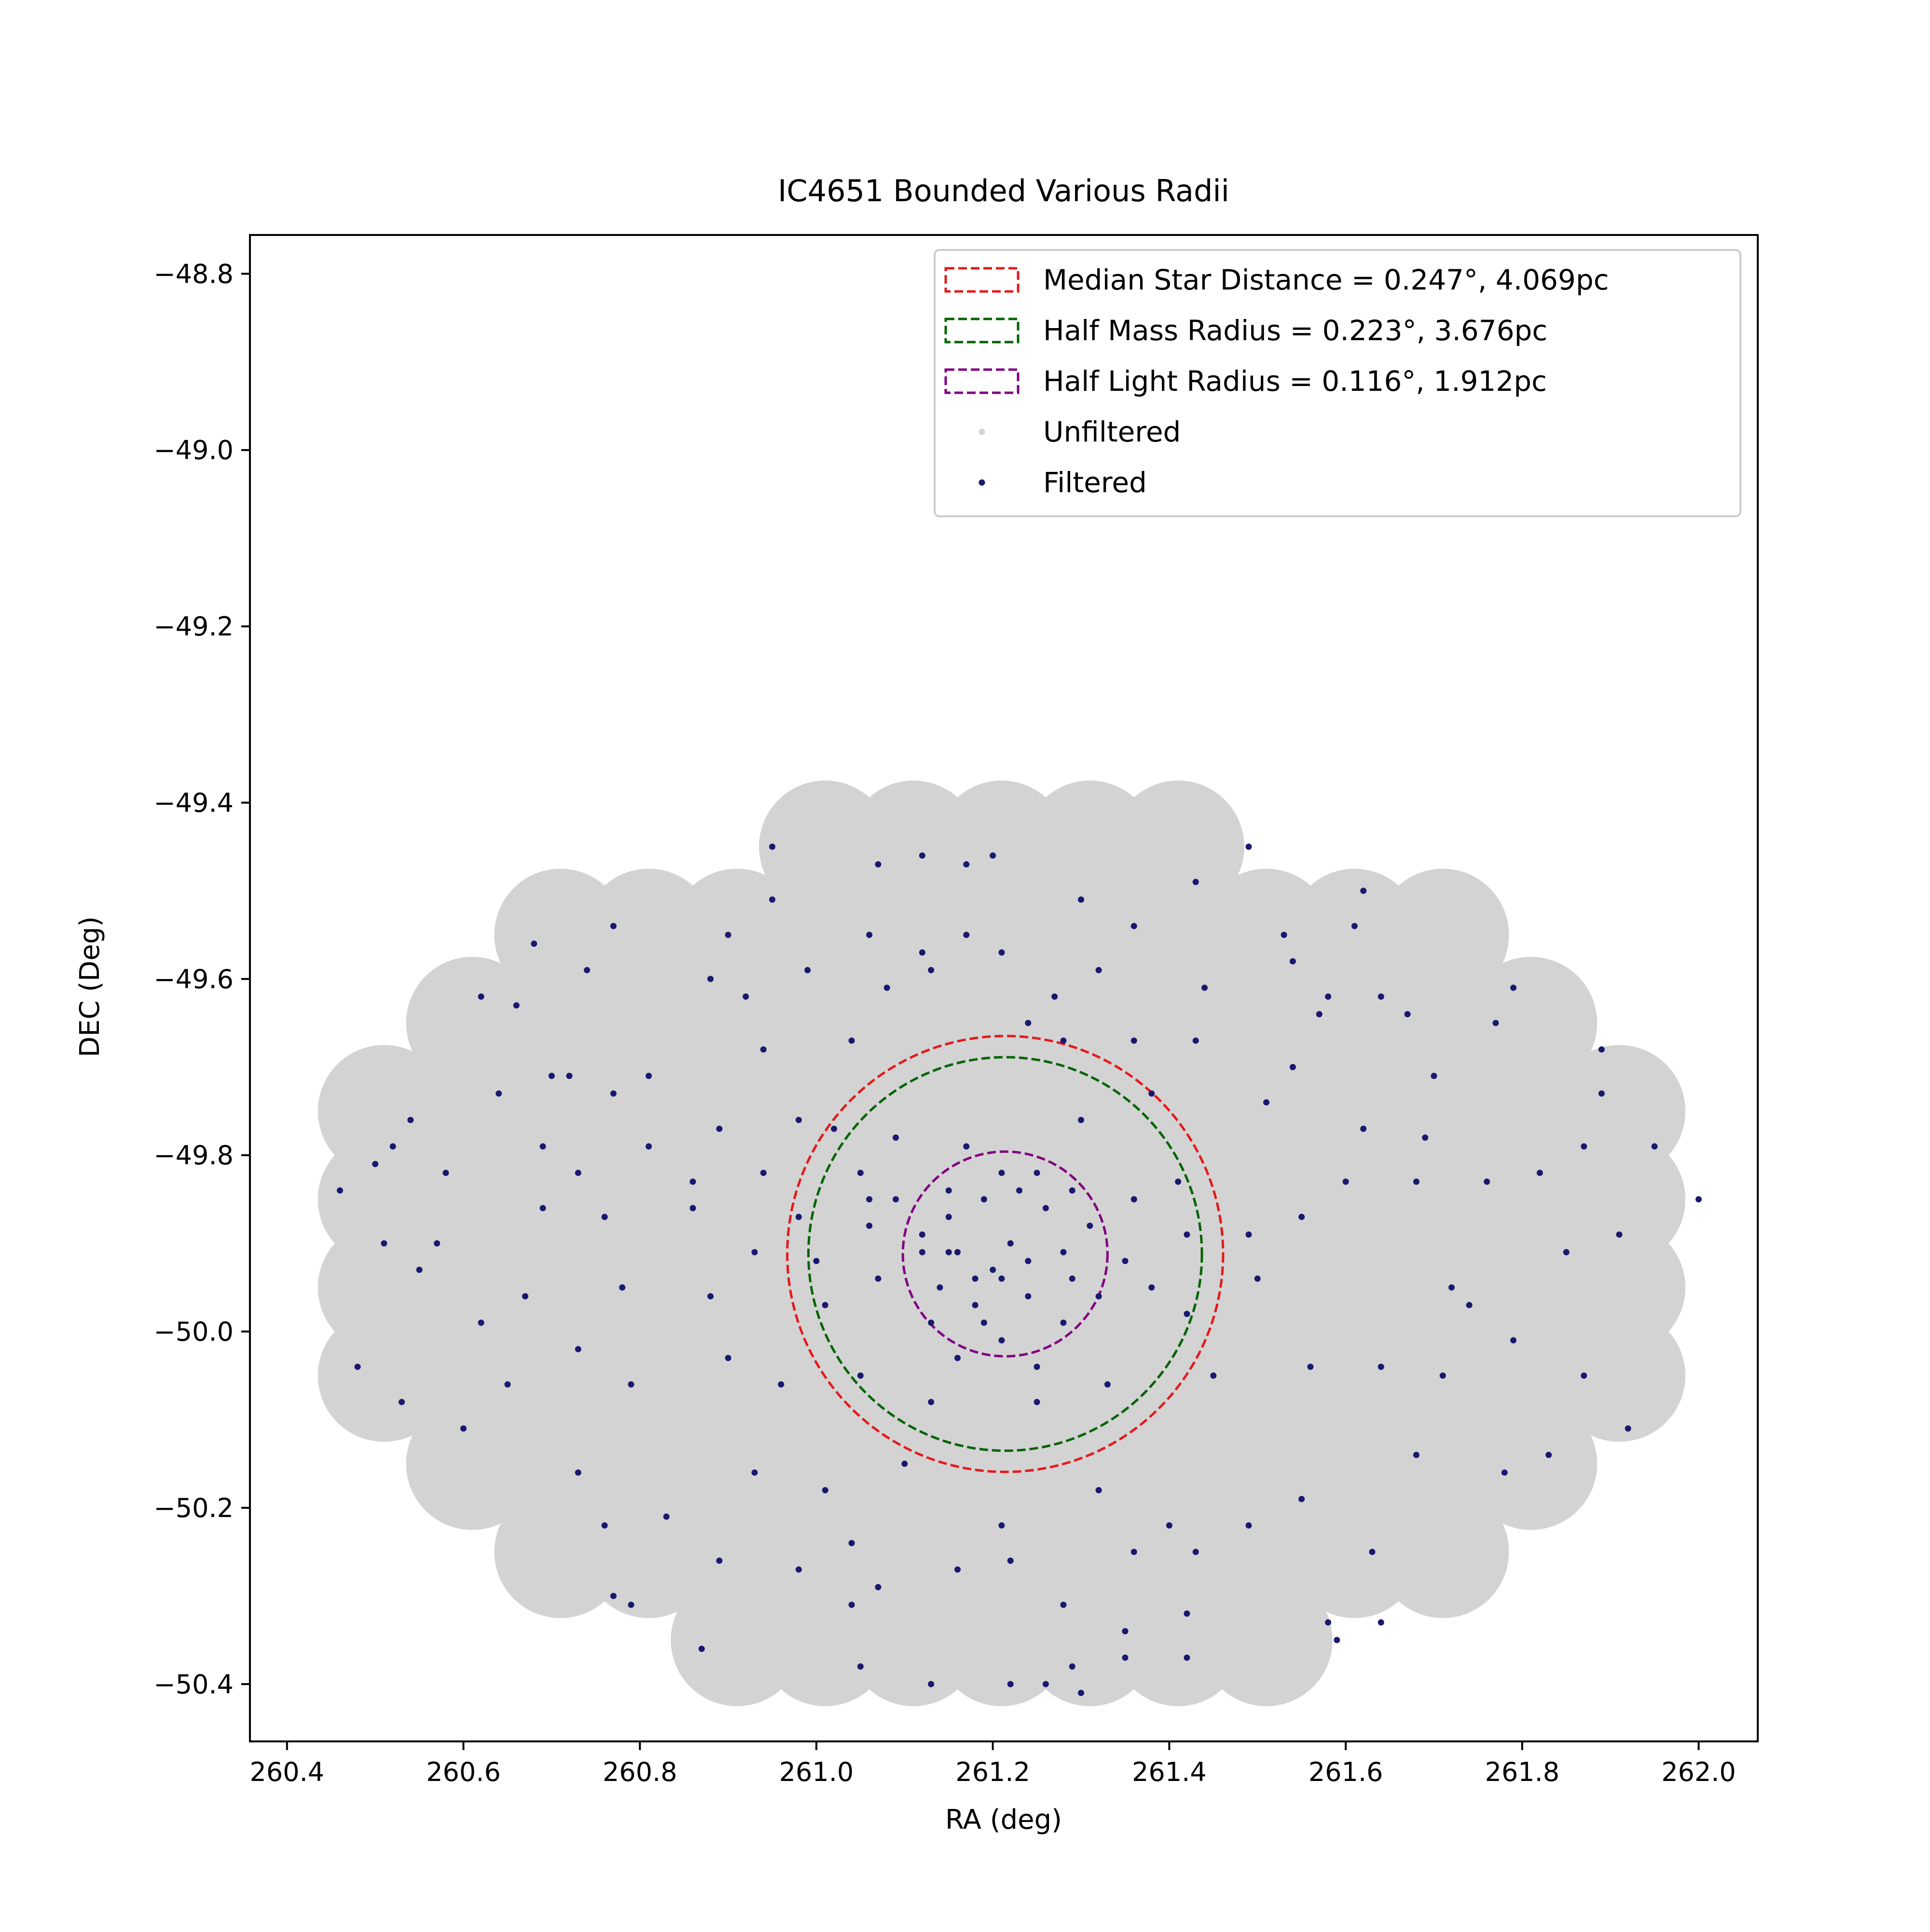 Image resolution: width=1930 pixels, height=1932 pixels. Describe the element at coordinates (194, 450) in the screenshot. I see `y-tick-label: −49.0` at that location.